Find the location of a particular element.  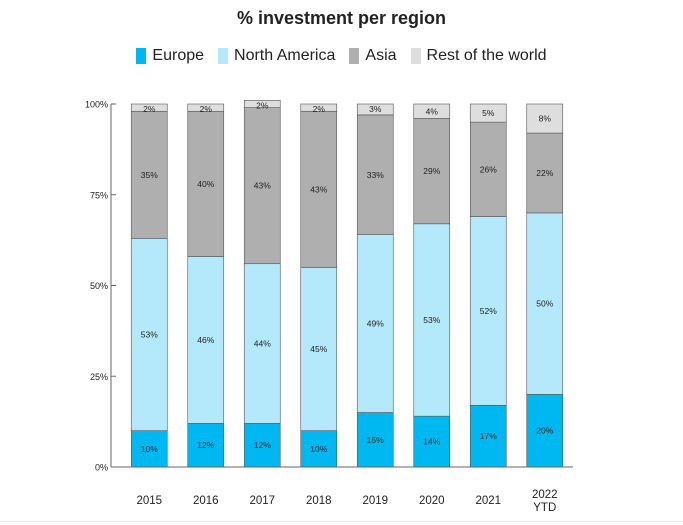

bar-data-label: 35% is located at coordinates (149, 175).